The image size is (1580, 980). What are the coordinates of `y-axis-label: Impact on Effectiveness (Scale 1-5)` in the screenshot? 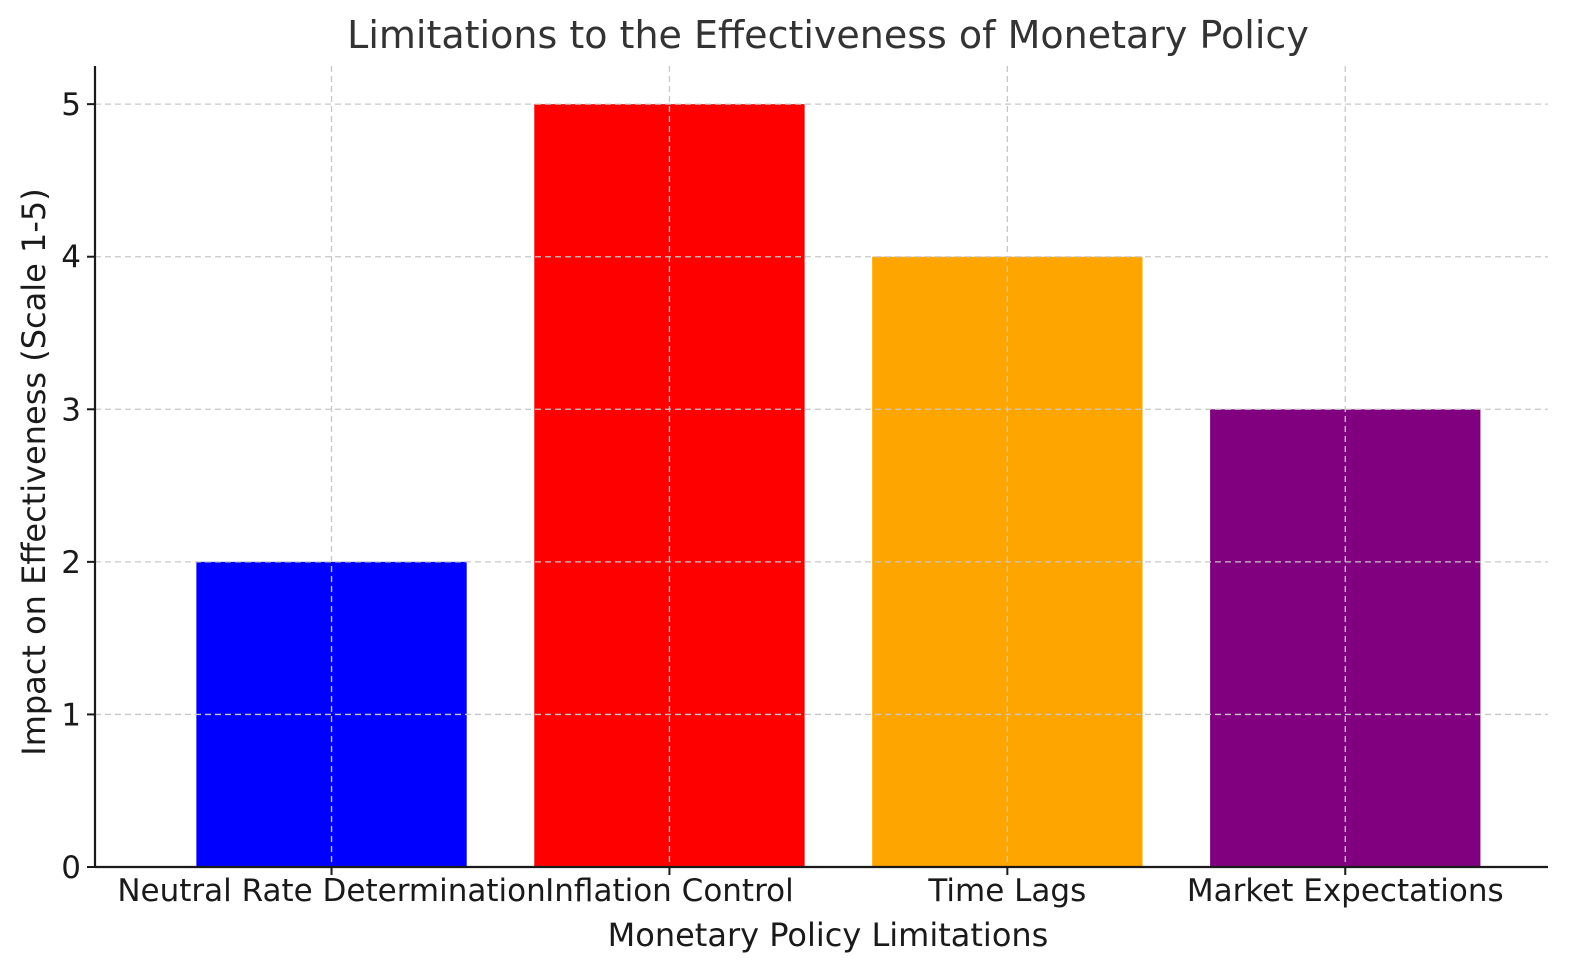 It's located at (34, 471).